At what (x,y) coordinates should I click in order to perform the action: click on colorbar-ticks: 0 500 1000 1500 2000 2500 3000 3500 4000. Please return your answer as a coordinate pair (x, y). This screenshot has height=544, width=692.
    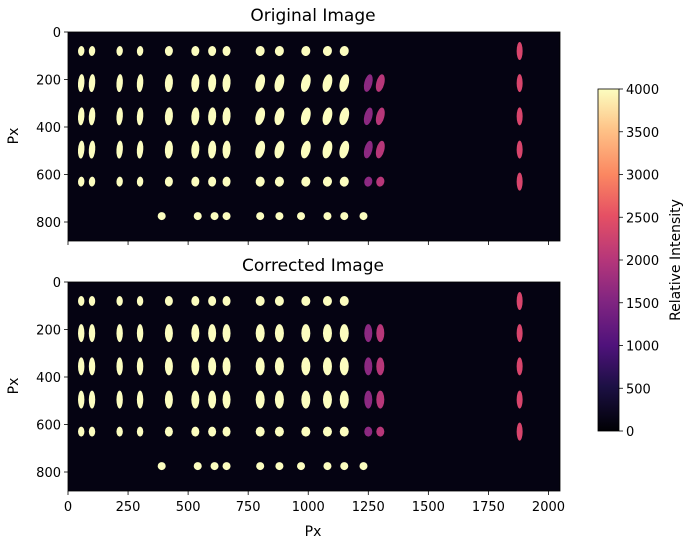
    Looking at the image, I should click on (639, 261).